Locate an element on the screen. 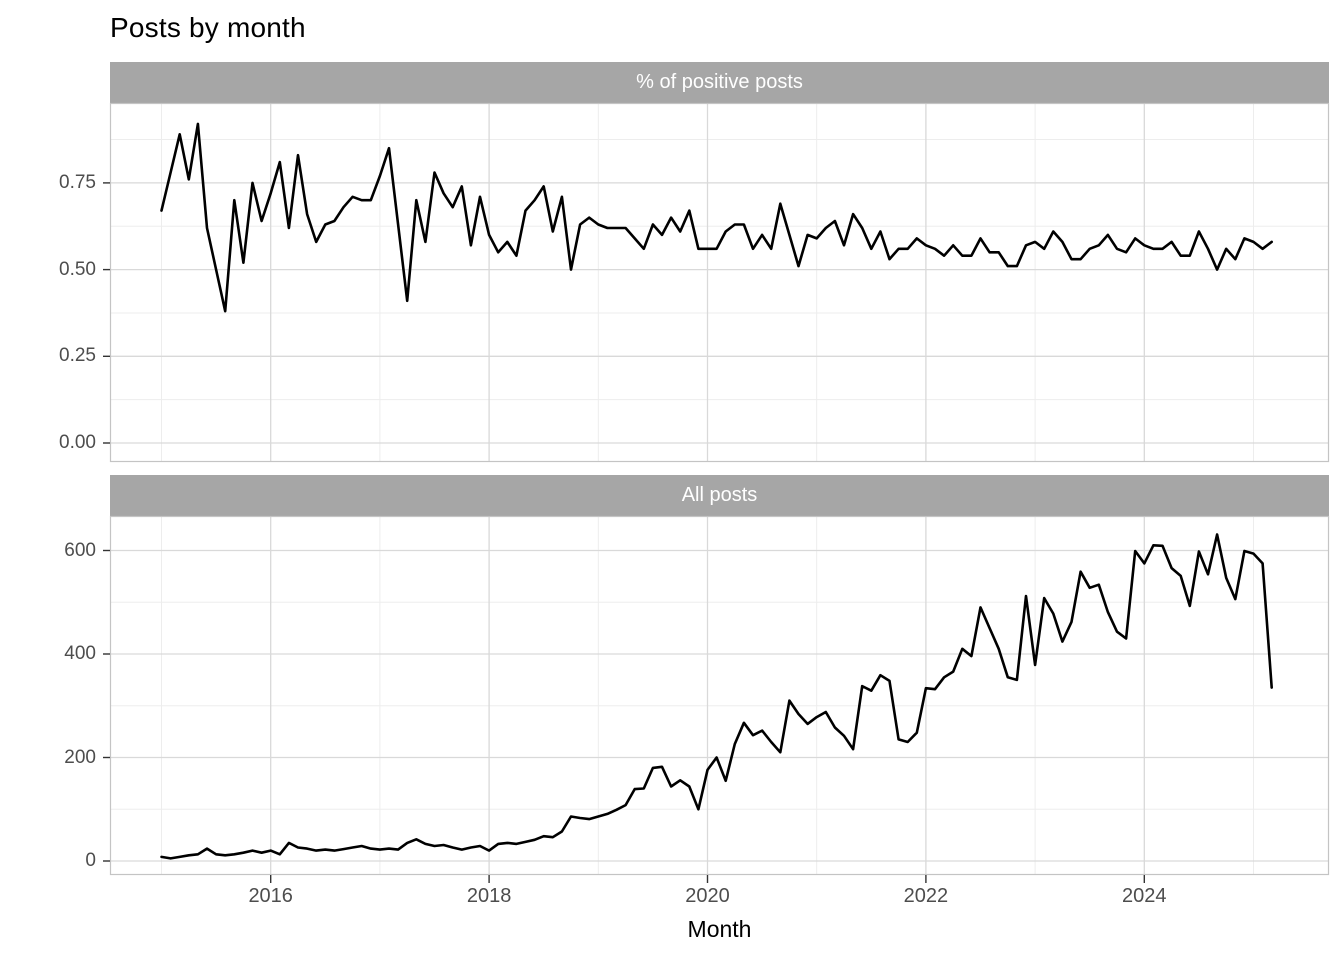 Image resolution: width=1344 pixels, height=960 pixels. facet-strip-positive-posts-label: % of positive posts is located at coordinates (719, 82).